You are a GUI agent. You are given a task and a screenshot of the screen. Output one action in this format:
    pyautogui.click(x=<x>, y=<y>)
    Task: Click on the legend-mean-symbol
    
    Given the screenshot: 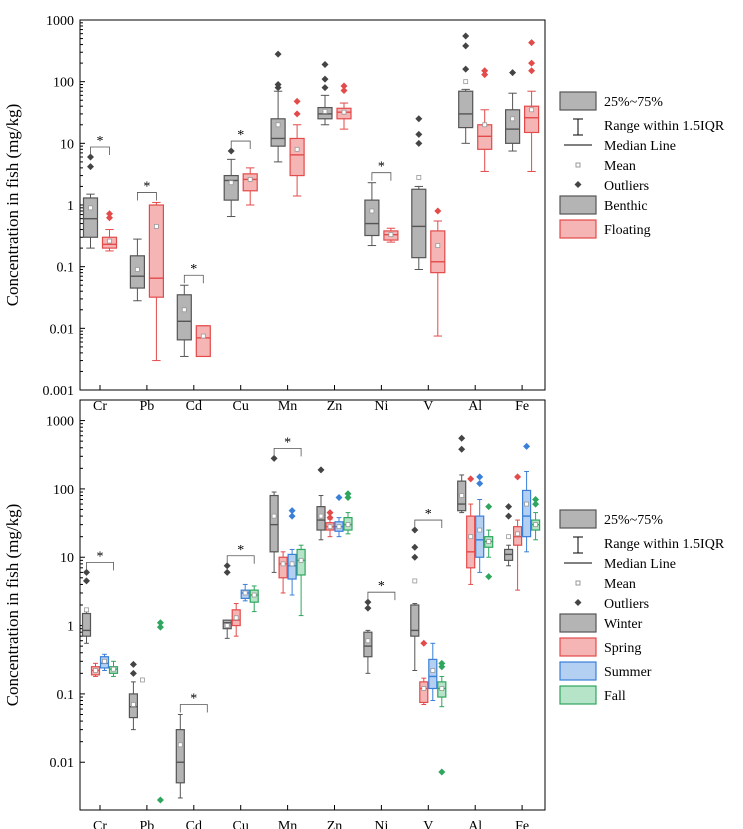 What is the action you would take?
    pyautogui.click(x=578, y=583)
    